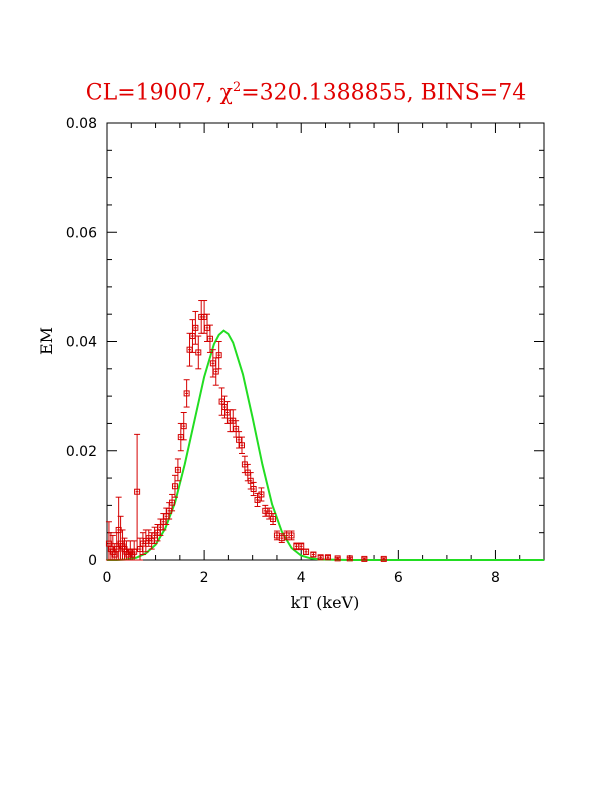  Describe the element at coordinates (81, 452) in the screenshot. I see `y-tick-label: 0.02` at that location.